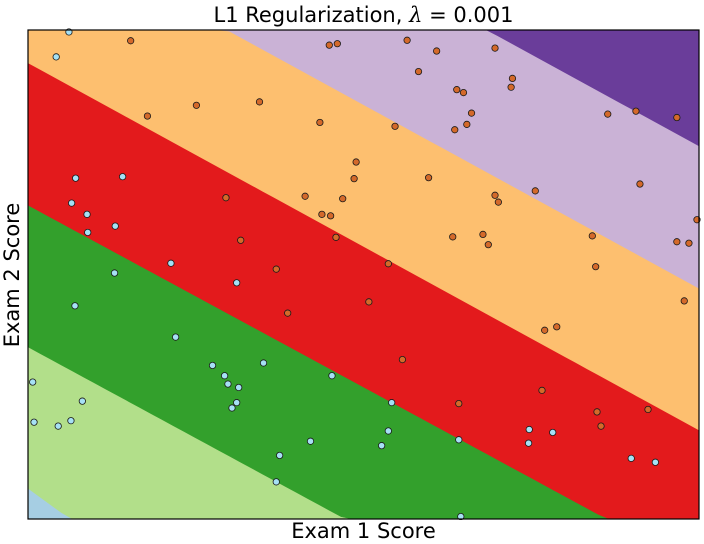 The width and height of the screenshot is (704, 544). Describe the element at coordinates (12, 275) in the screenshot. I see `y-axis-label: Exam 2 Score` at that location.